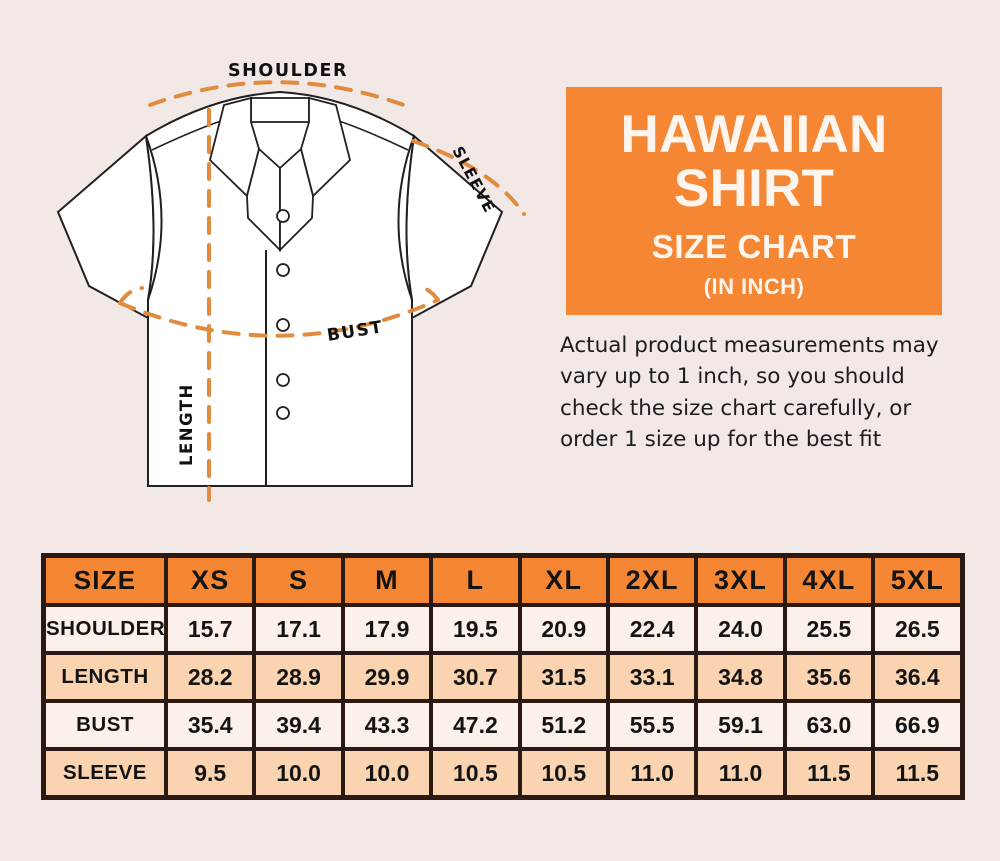 The height and width of the screenshot is (861, 1000). What do you see at coordinates (406, 218) in the screenshot?
I see `right-armhole-seam` at bounding box center [406, 218].